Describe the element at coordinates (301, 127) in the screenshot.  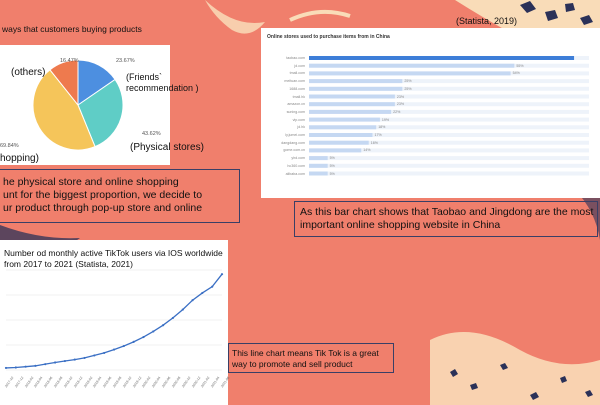
I see `bar-category-label: jd.hk` at that location.